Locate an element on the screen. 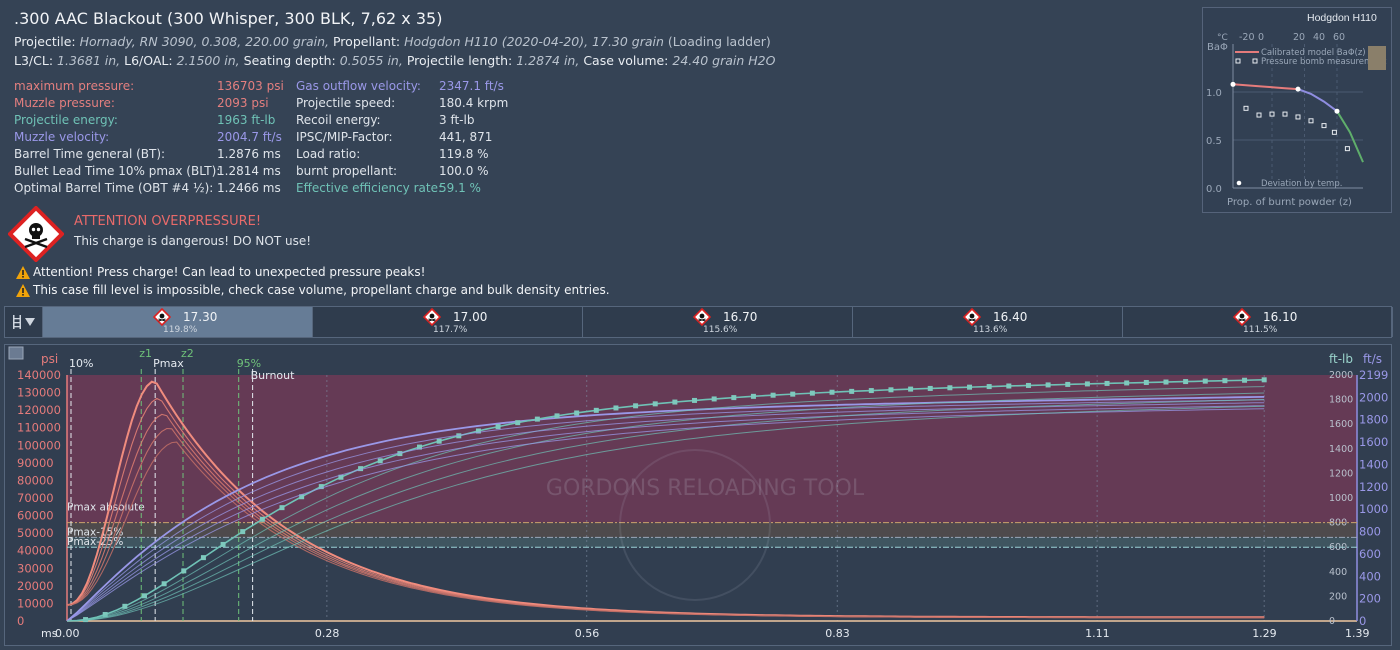  result-label: Optimal Barrel Time (OBT #4 ½): is located at coordinates (114, 188).